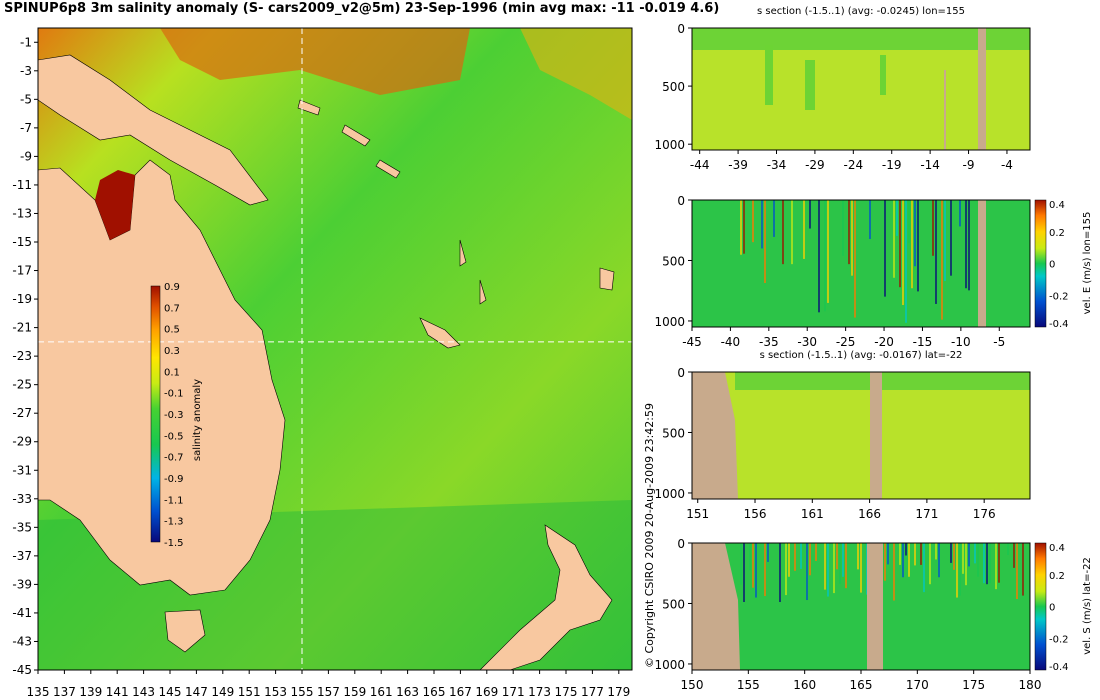 The width and height of the screenshot is (1100, 700). Describe the element at coordinates (275, 692) in the screenshot. I see `map-xtick-label: 153` at that location.